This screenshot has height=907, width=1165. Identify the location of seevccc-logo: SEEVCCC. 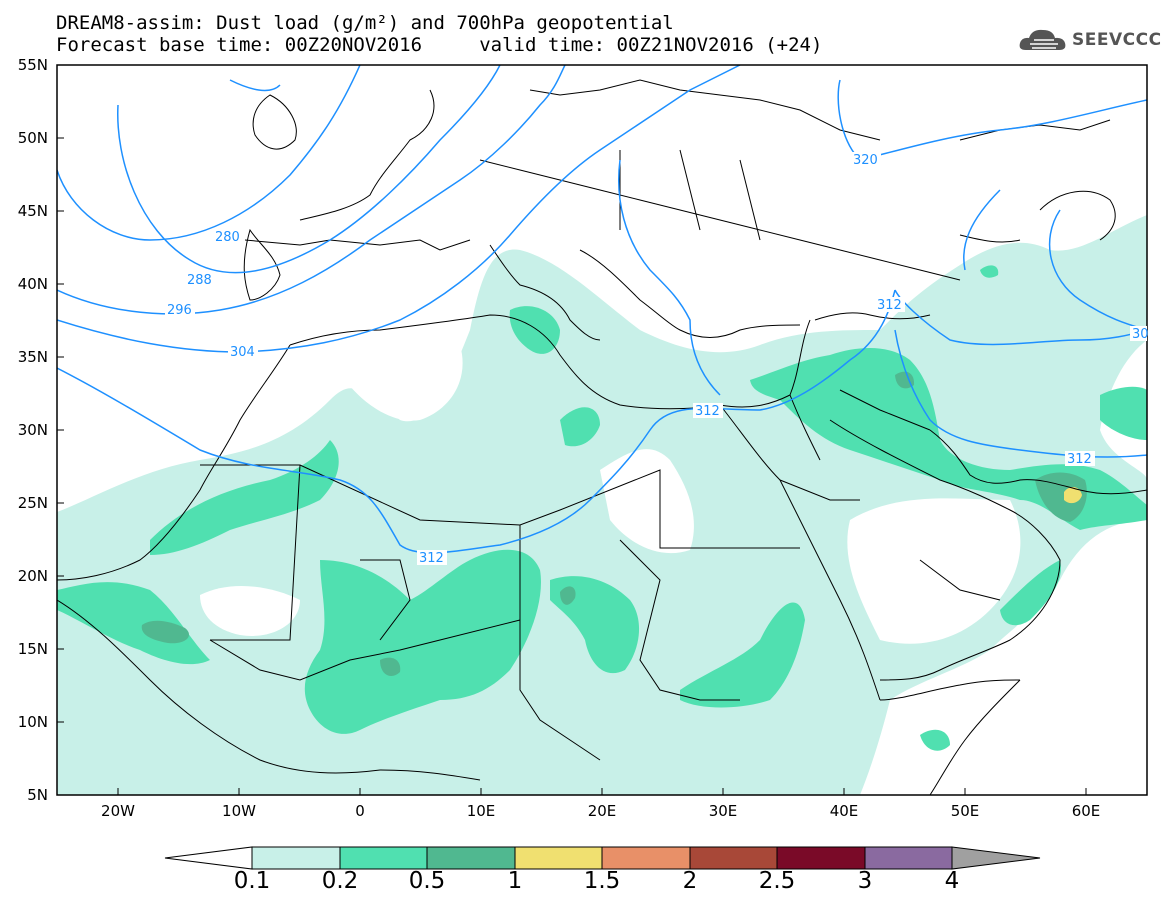
(1089, 41).